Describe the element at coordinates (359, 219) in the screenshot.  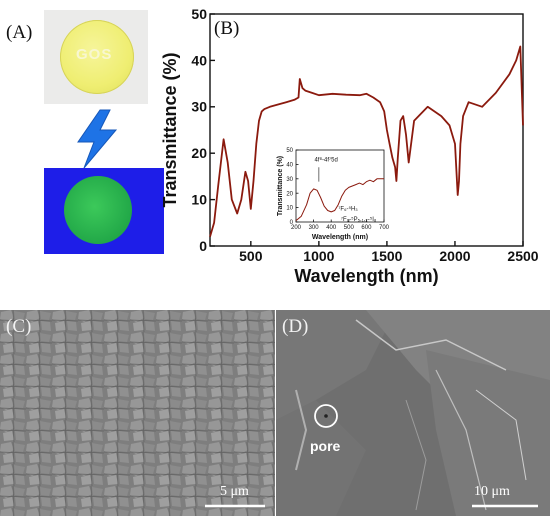
I see `inset-annotation-5p: ⁷F₆-⁵P₅,₁,₂-⁵I₈` at that location.